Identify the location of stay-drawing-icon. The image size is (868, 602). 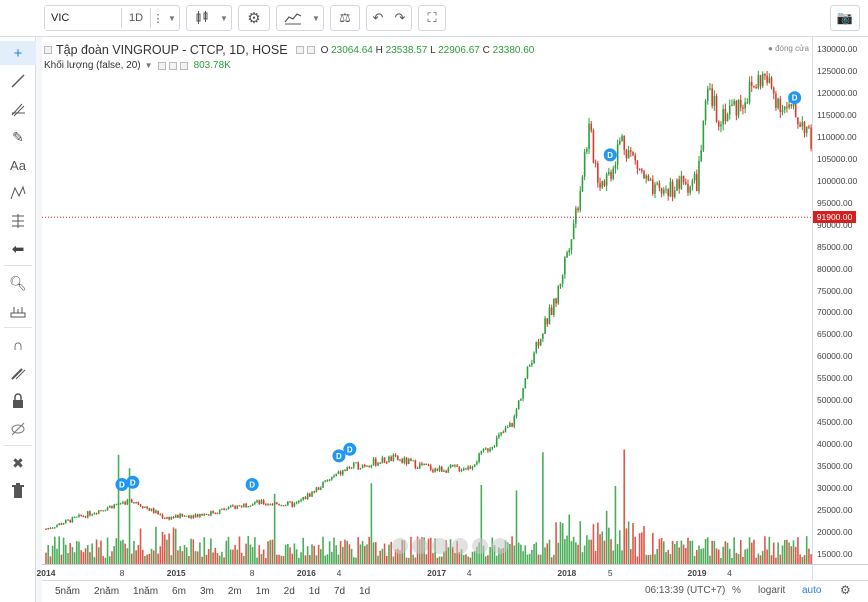
(18, 373).